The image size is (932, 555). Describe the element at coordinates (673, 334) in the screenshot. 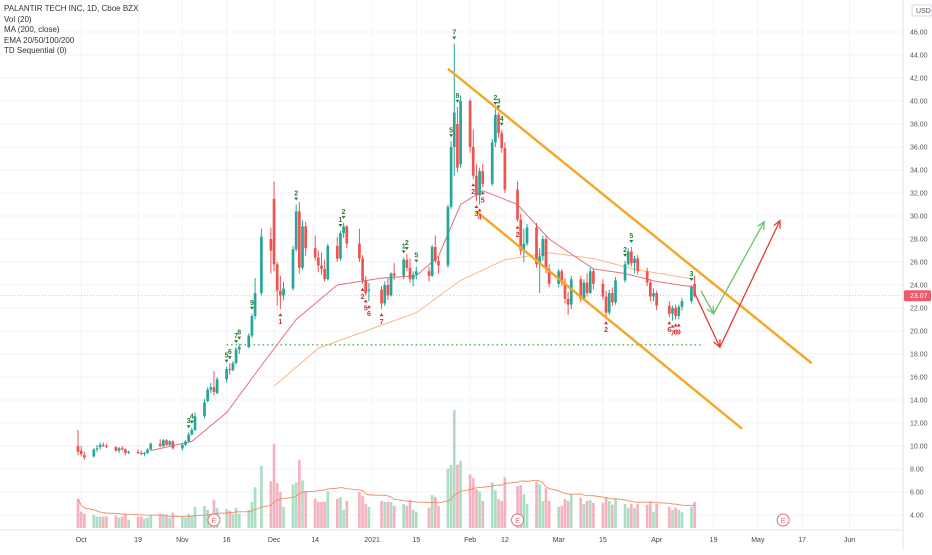

I see `td-count-label: 7` at that location.